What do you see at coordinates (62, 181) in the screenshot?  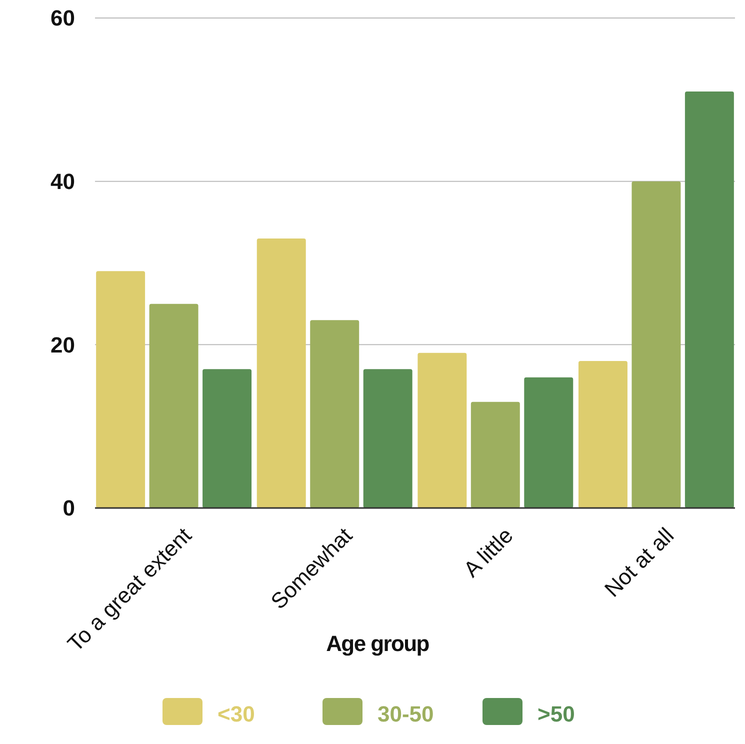 I see `y-tick-label: 40` at bounding box center [62, 181].